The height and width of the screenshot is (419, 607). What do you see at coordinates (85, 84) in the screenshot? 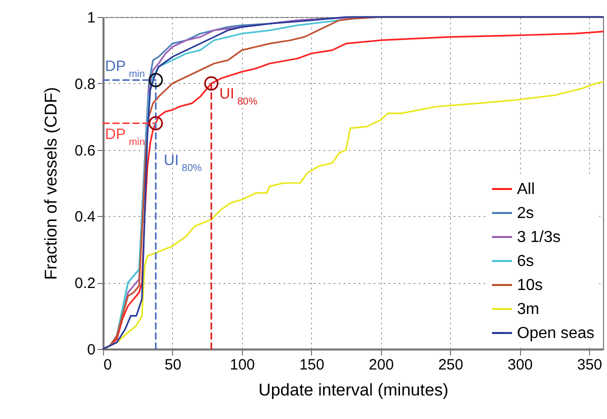
I see `y-tick-label: 0.8` at bounding box center [85, 84].